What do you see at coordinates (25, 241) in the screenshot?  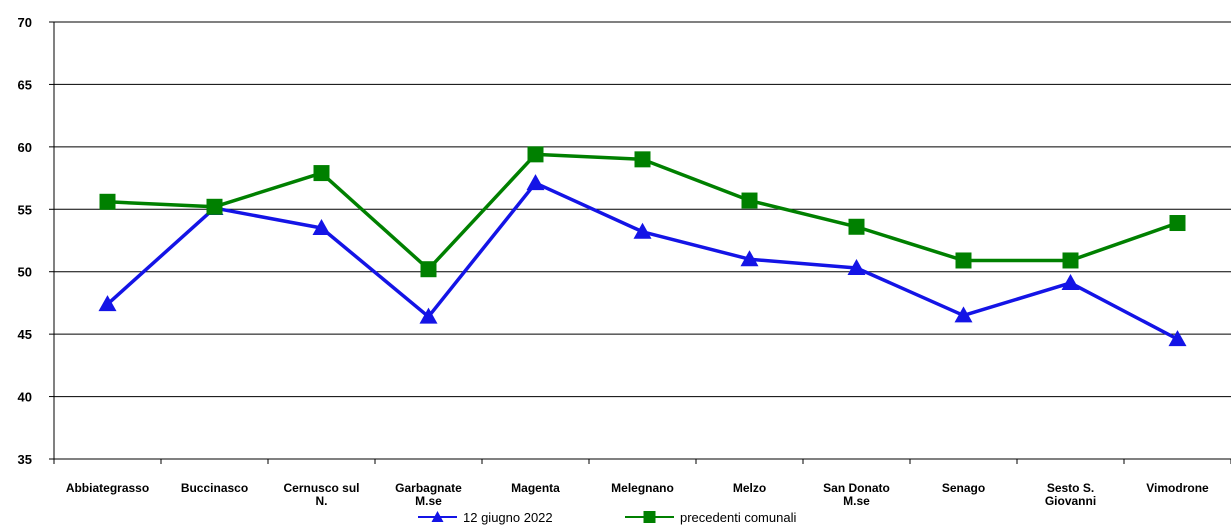 I see `y-axis-tick-labels: 35 40 45 50 55 60 65 70` at bounding box center [25, 241].